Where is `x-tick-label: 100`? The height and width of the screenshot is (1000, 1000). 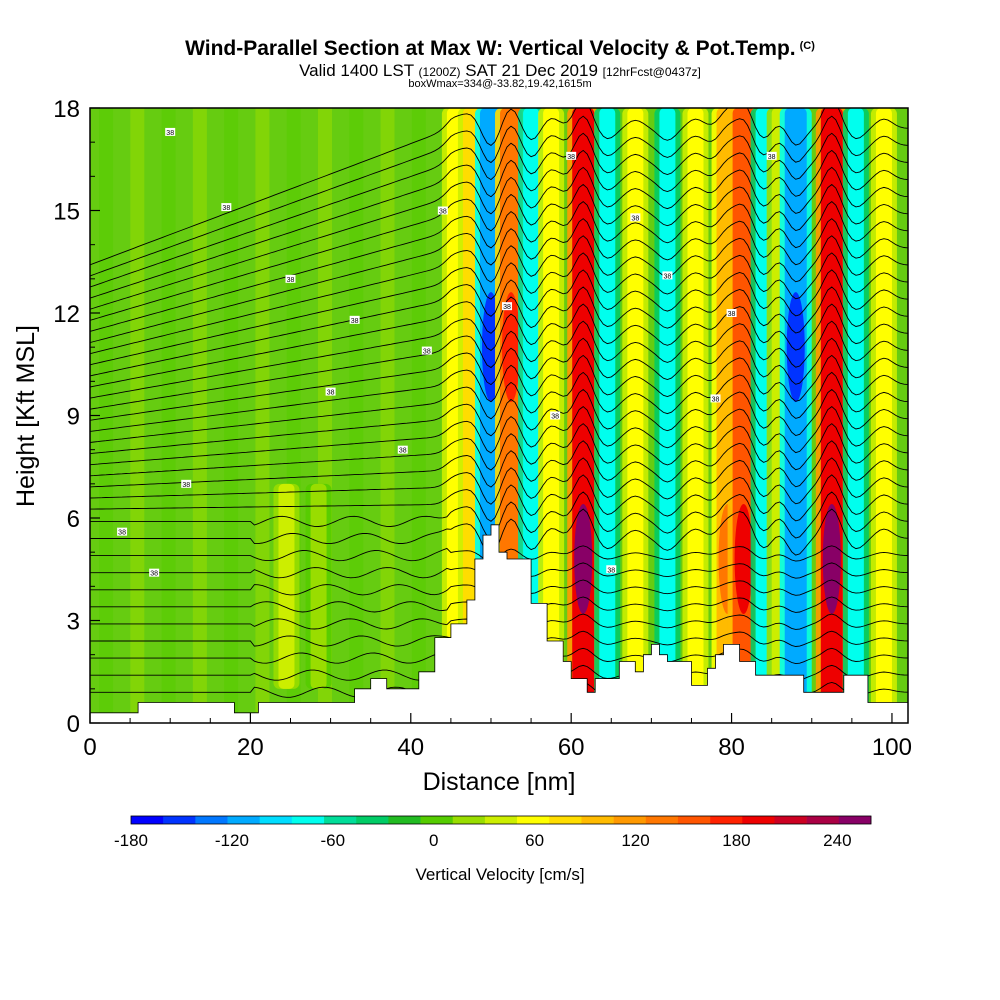
x-tick-label: 100 is located at coordinates (892, 747).